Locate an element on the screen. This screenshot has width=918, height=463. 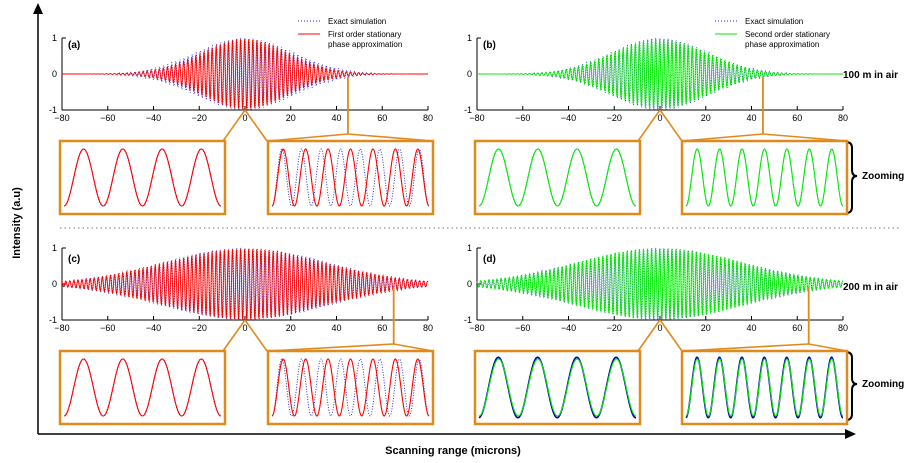
legend-a-exact-label: Exact simulation is located at coordinates (357, 21).